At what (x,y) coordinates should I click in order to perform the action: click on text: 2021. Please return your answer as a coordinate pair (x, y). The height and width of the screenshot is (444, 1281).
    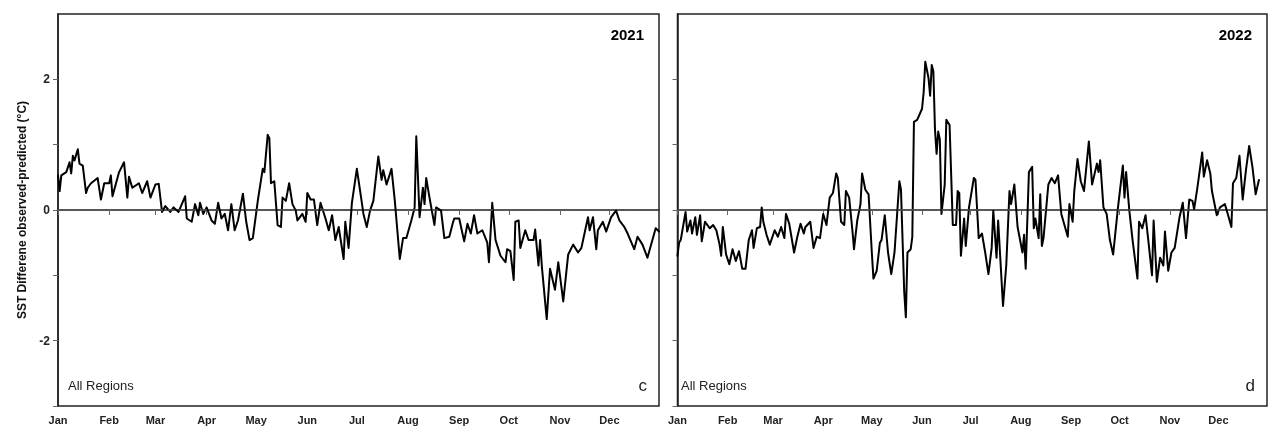
    Looking at the image, I should click on (627, 34).